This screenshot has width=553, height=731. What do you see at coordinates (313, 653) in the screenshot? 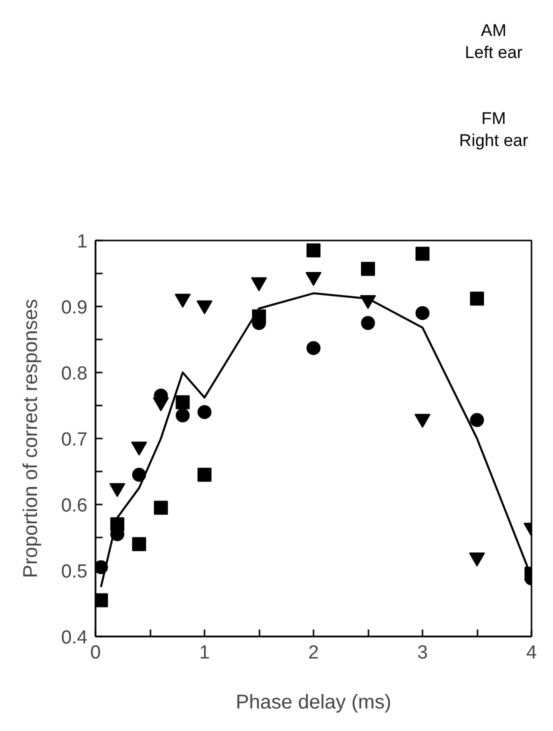
I see `x-tick-label: 2` at bounding box center [313, 653].